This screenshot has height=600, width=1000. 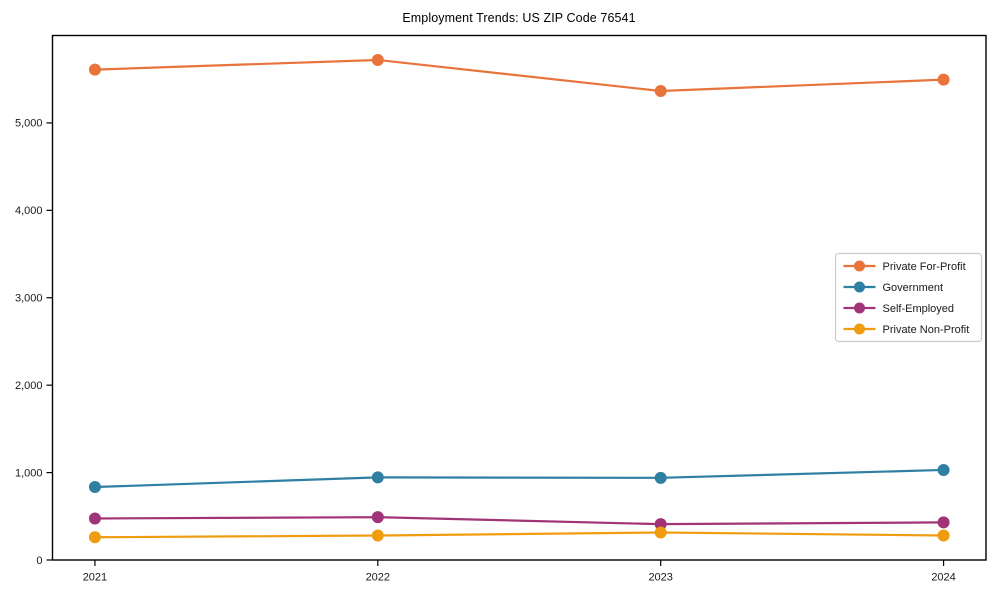 What do you see at coordinates (519, 18) in the screenshot?
I see `chart-title: Employment Trends: US ZIP Code 76541` at bounding box center [519, 18].